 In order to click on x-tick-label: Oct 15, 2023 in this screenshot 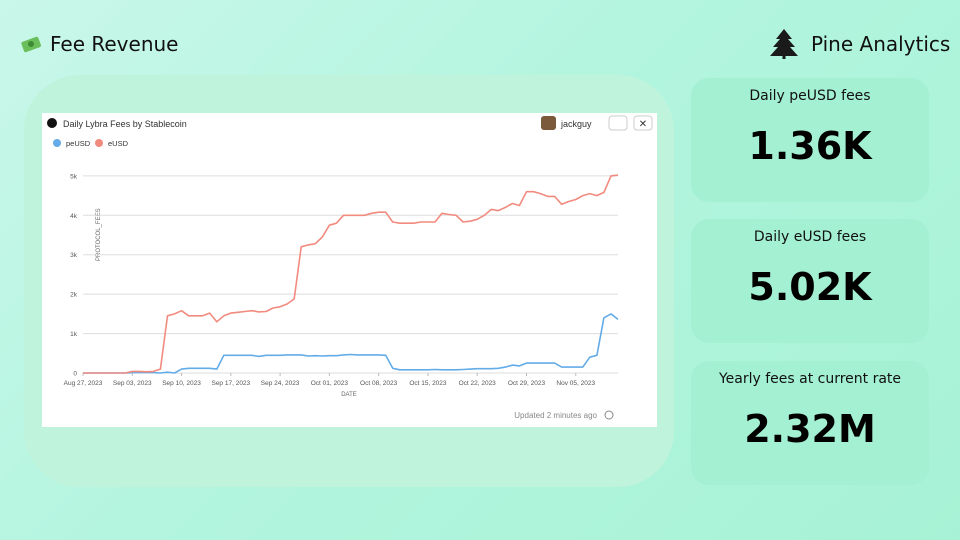, I will do `click(428, 383)`.